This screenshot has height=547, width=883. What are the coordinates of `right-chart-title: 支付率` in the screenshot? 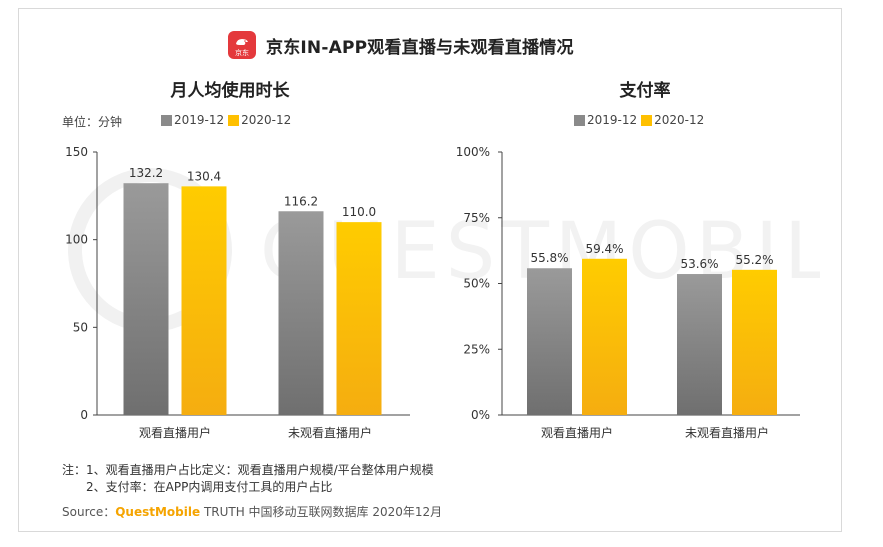 It's located at (645, 91).